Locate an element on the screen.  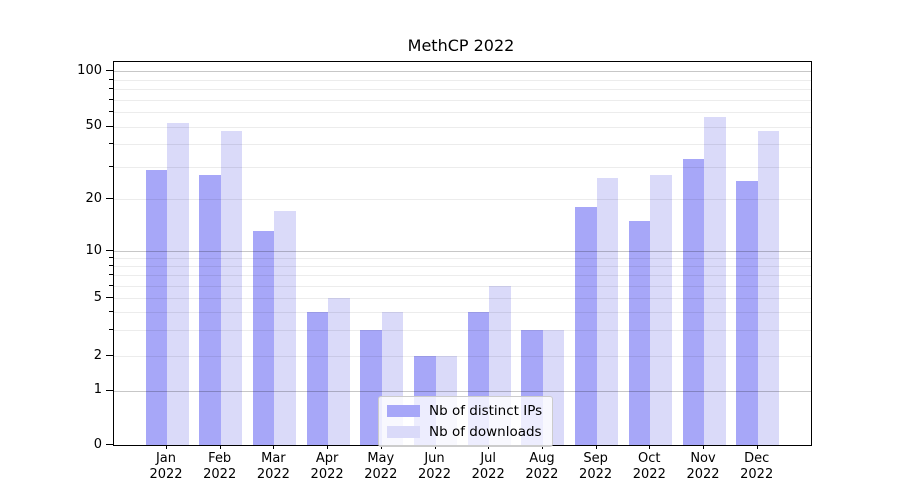
y-tick-label: 50 is located at coordinates (93, 125).